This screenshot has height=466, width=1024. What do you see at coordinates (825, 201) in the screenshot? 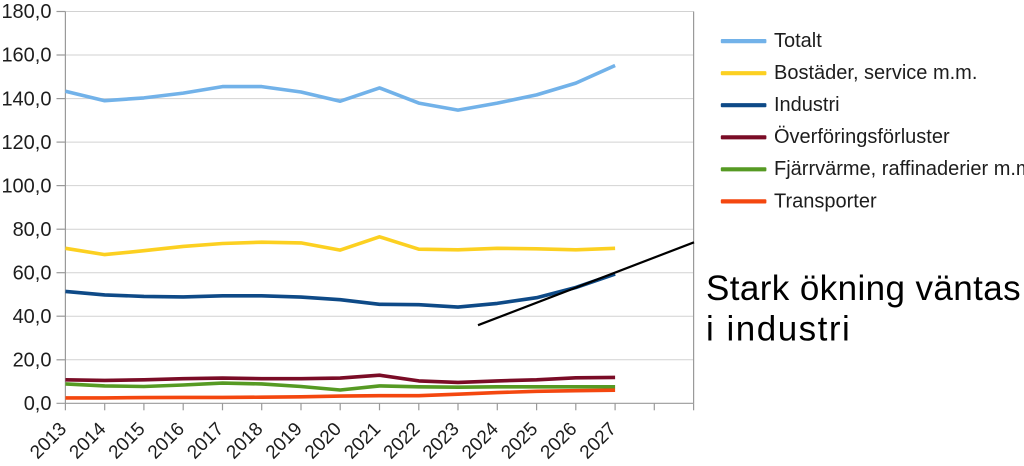
I see `svg-text: Transporter` at bounding box center [825, 201].